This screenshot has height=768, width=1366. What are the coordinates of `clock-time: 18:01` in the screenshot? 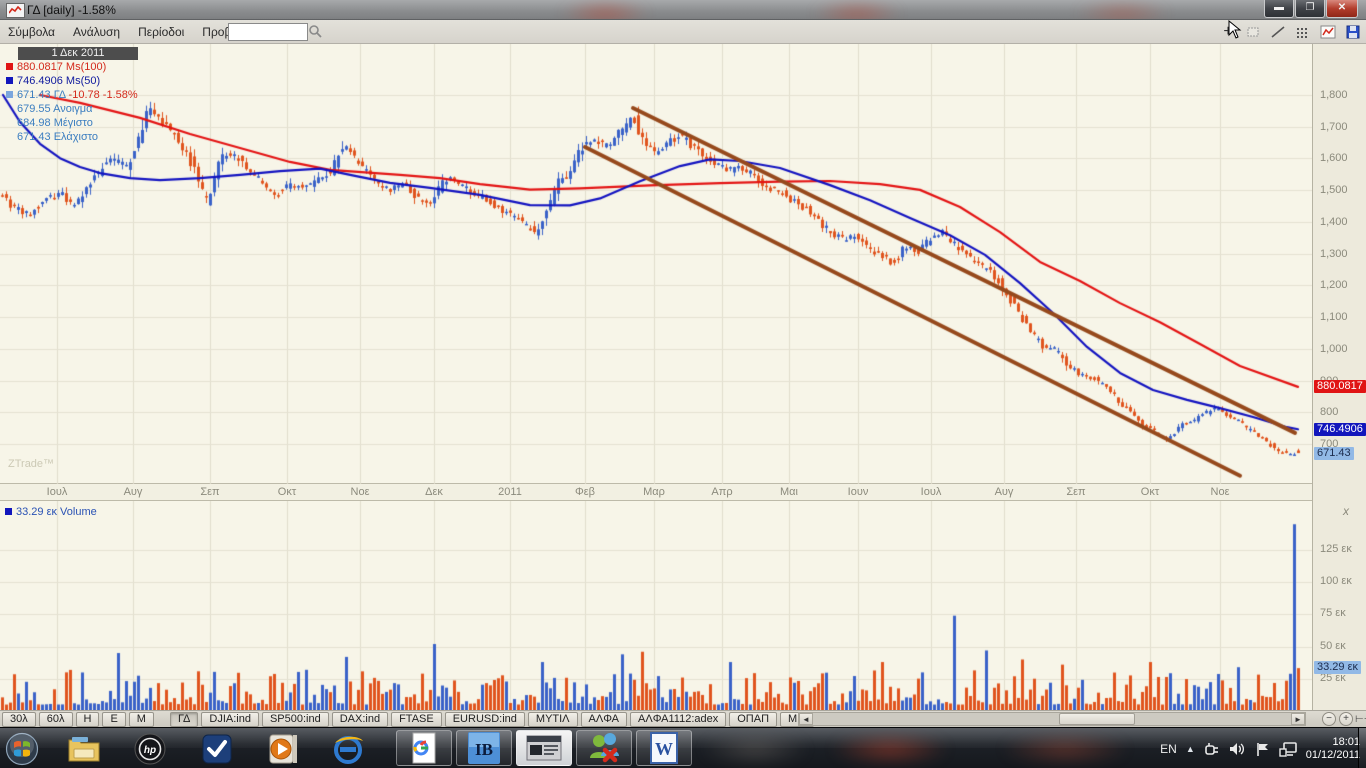 It's located at (1346, 741).